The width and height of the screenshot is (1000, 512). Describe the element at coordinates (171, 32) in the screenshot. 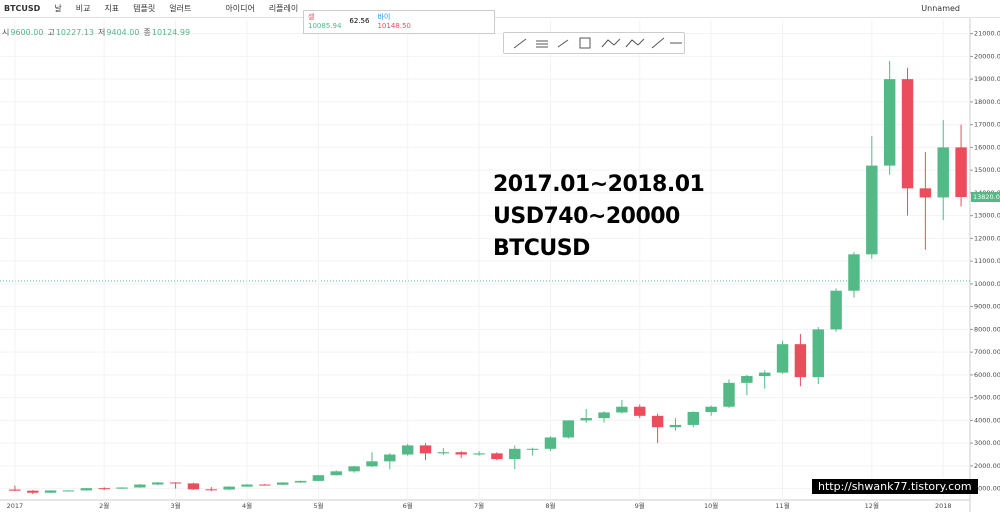

I see `legend-value: 10124.99` at that location.